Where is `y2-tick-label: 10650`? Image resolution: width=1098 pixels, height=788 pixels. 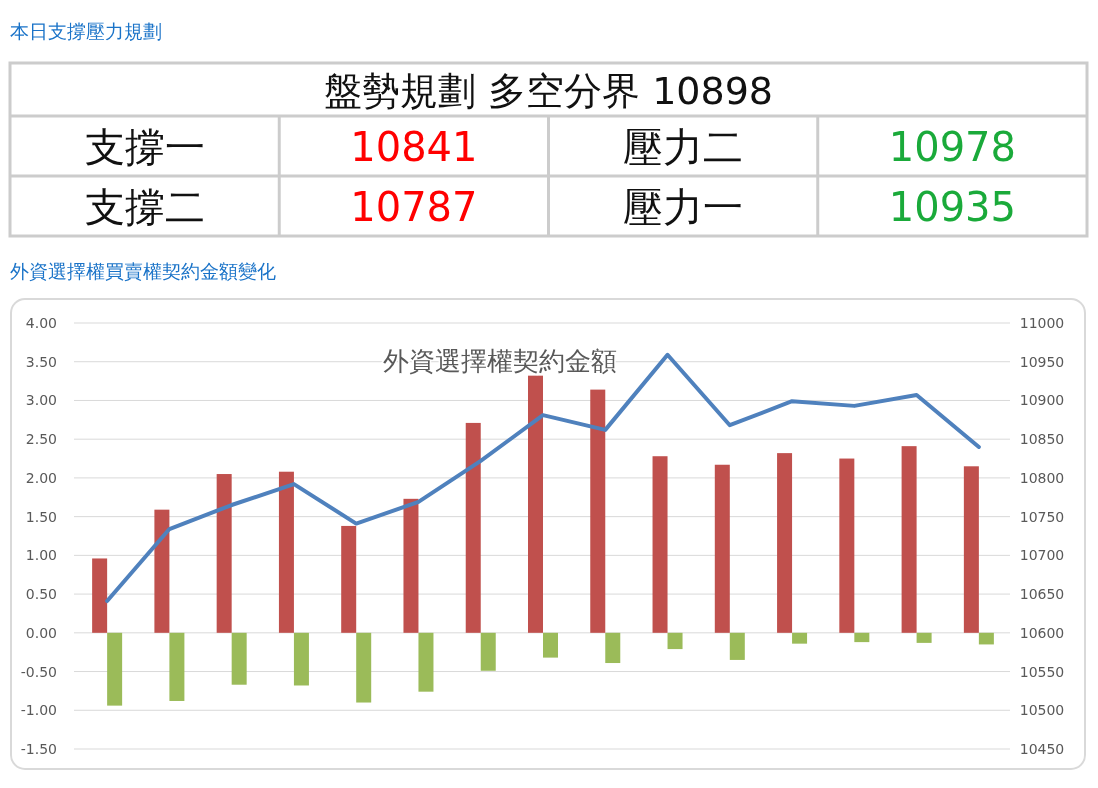
y2-tick-label: 10650 is located at coordinates (1042, 594).